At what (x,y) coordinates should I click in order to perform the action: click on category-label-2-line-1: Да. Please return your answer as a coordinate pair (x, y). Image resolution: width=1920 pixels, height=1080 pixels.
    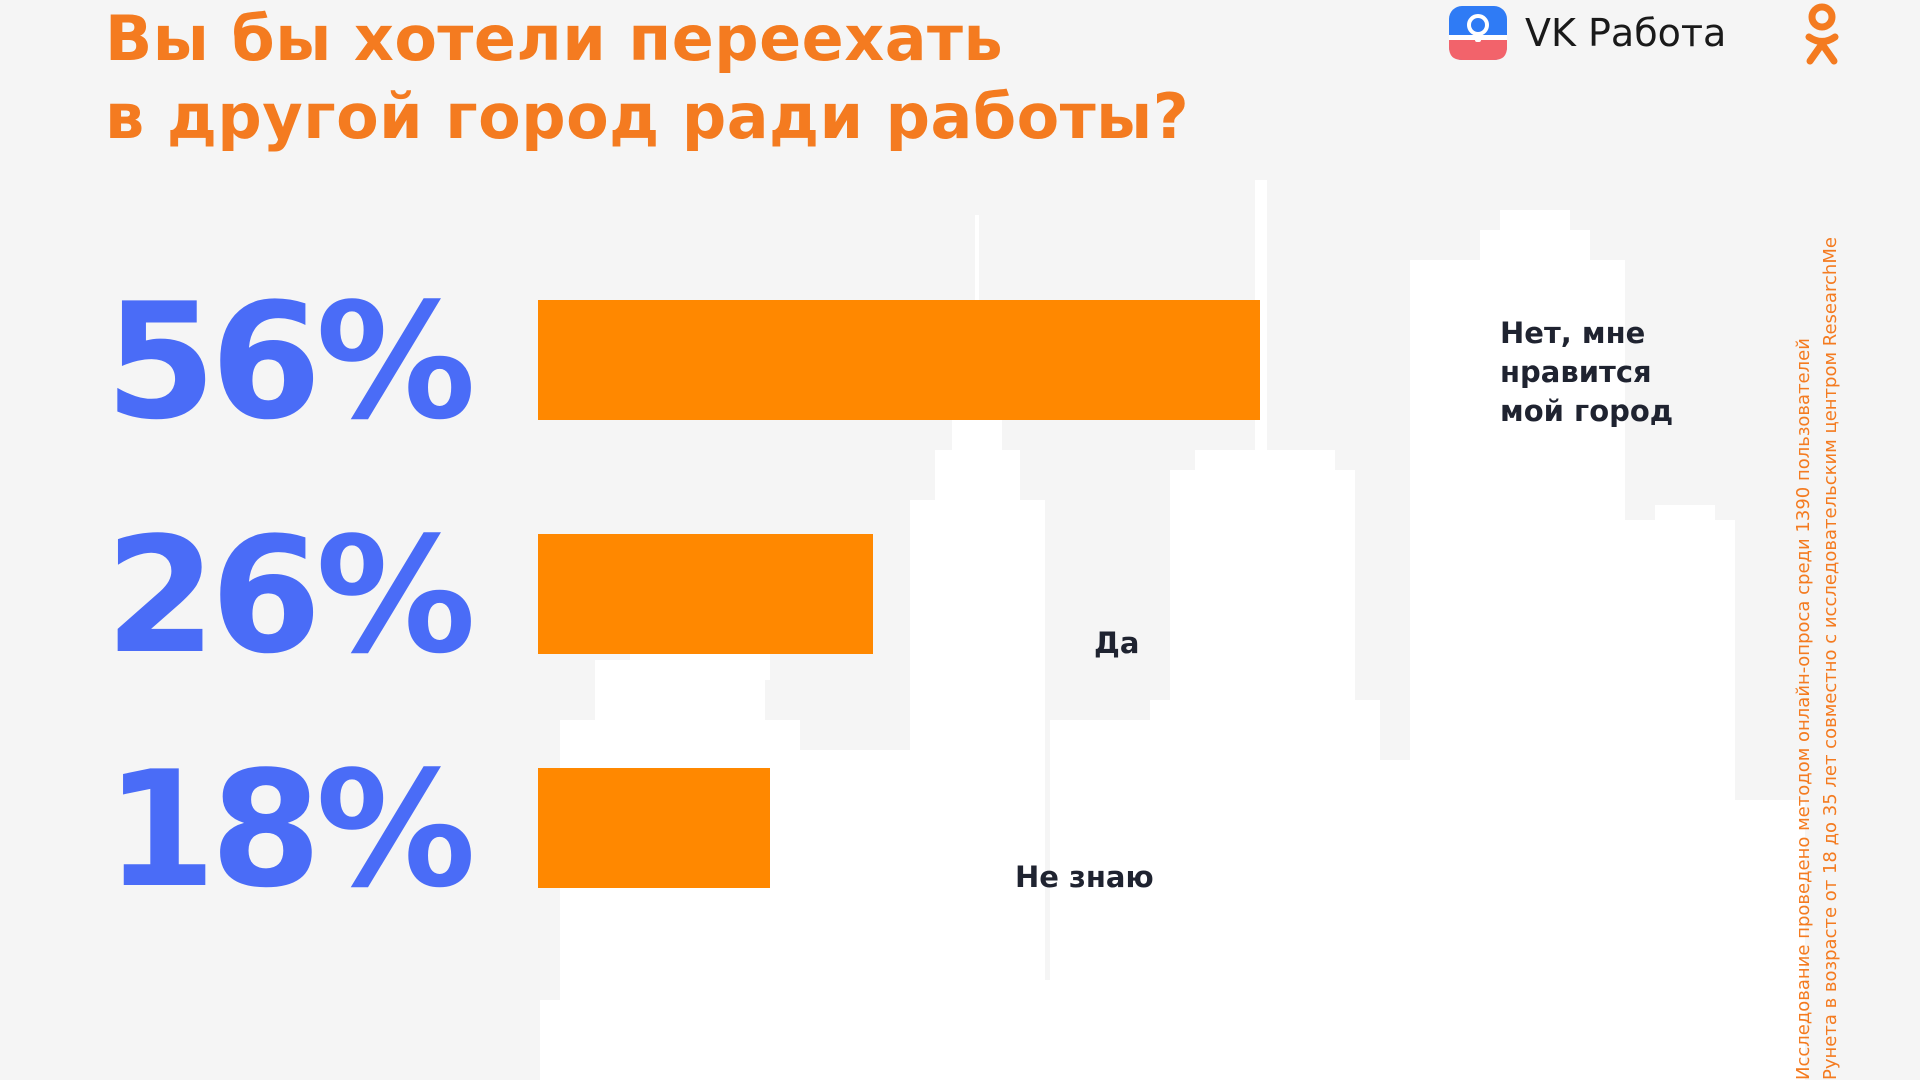
    Looking at the image, I should click on (1117, 643).